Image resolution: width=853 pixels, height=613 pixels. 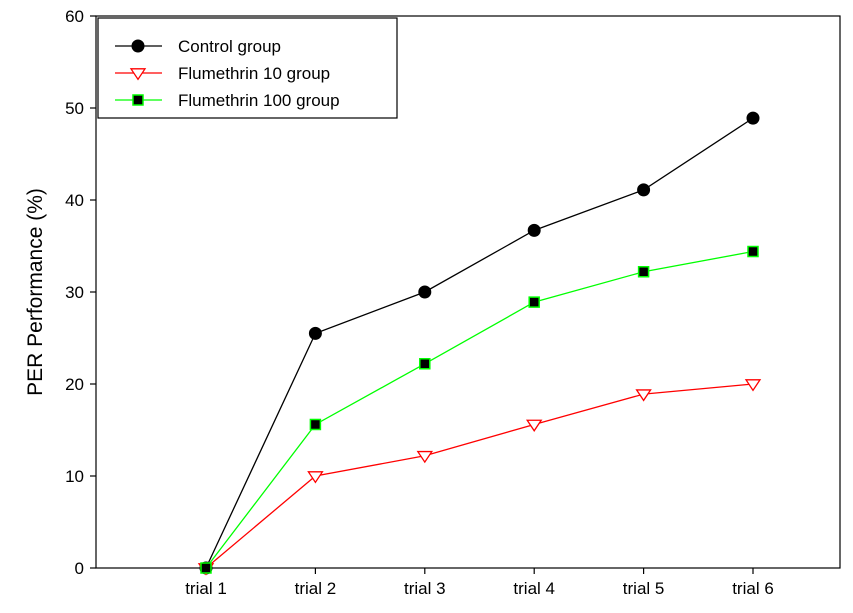 What do you see at coordinates (74, 292) in the screenshot?
I see `y-tick-label: 30` at bounding box center [74, 292].